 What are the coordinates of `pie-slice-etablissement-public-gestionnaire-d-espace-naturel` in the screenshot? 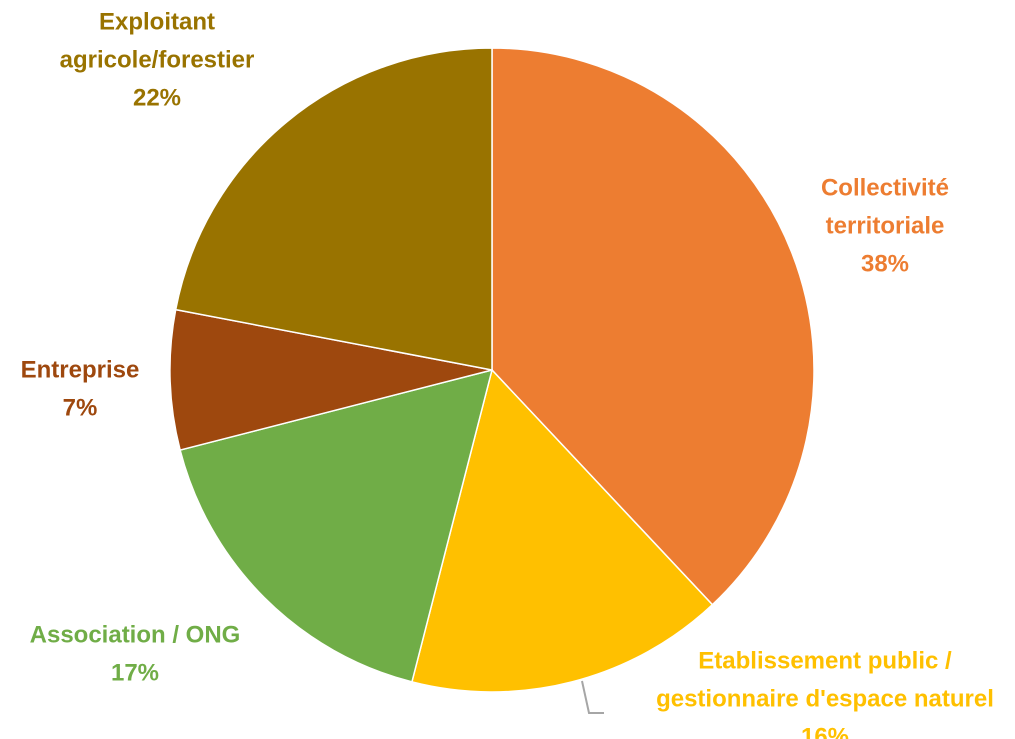 It's located at (562, 530).